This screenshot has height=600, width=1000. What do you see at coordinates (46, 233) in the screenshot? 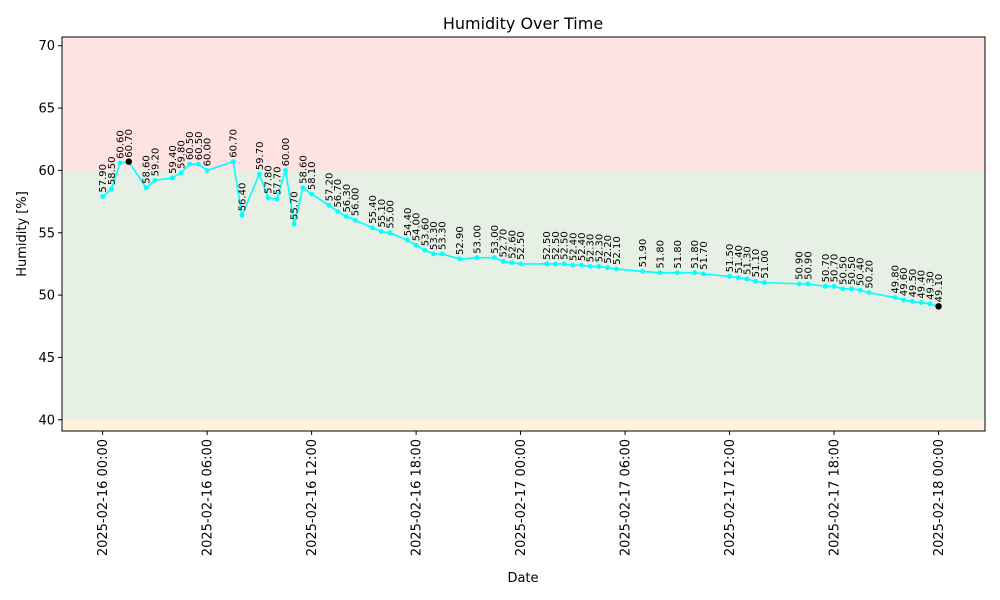
I see `y-tick-label: 55` at bounding box center [46, 233].